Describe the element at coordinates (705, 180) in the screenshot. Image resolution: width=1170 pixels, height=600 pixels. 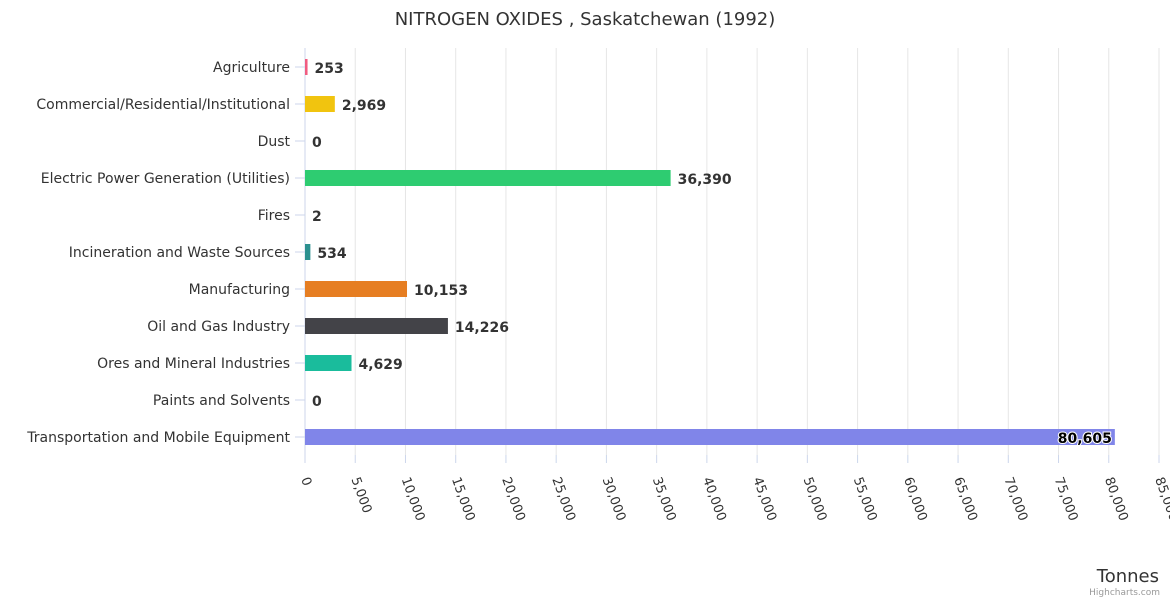
I see `data-label: 36,390` at that location.